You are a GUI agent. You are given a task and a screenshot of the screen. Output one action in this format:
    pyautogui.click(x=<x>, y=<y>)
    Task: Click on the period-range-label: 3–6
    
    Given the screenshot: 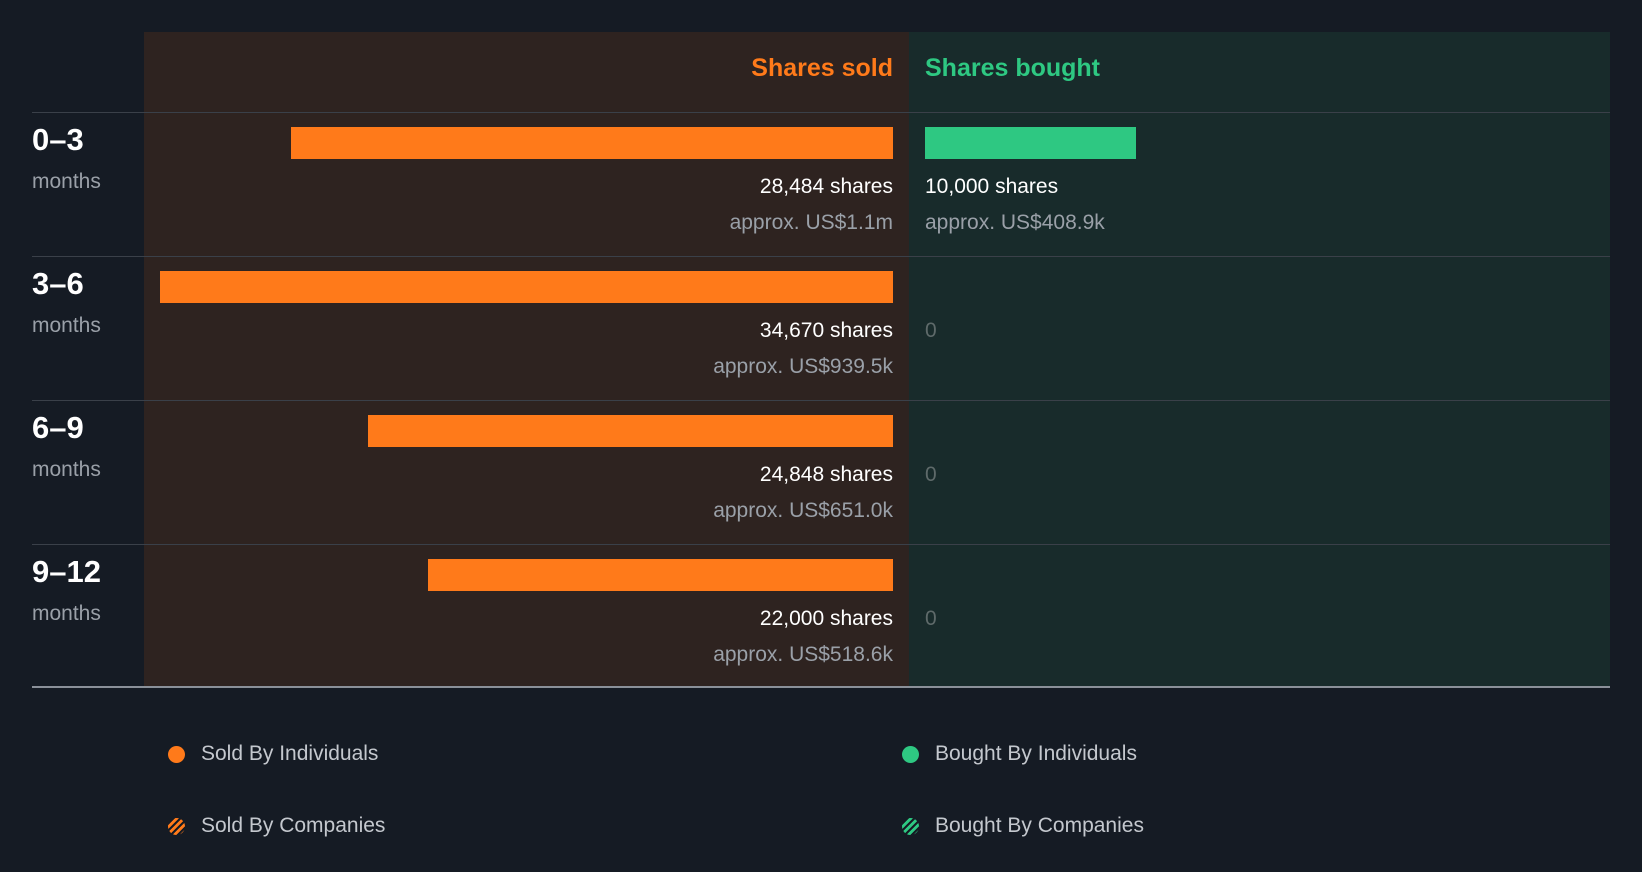 What is the action you would take?
    pyautogui.click(x=58, y=283)
    